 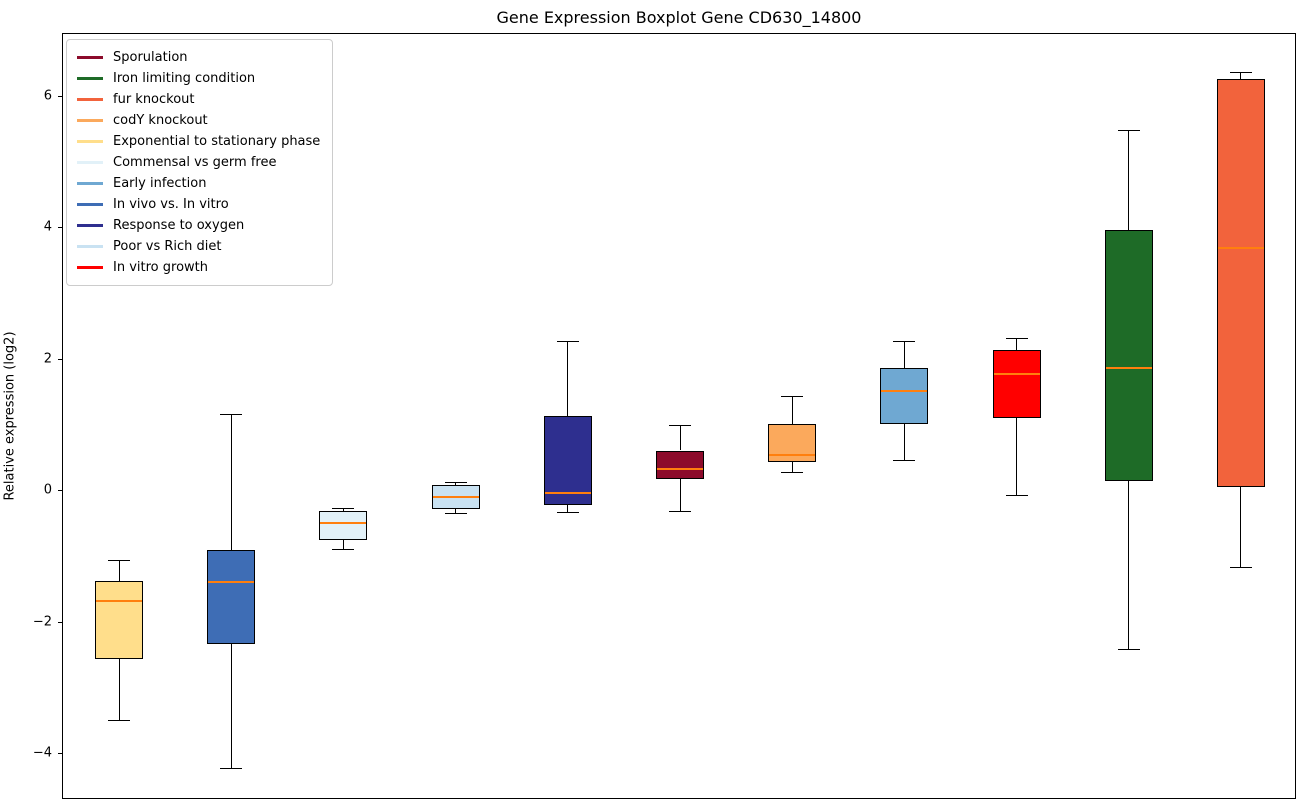 I want to click on y-tick-label: 0, so click(x=47, y=490).